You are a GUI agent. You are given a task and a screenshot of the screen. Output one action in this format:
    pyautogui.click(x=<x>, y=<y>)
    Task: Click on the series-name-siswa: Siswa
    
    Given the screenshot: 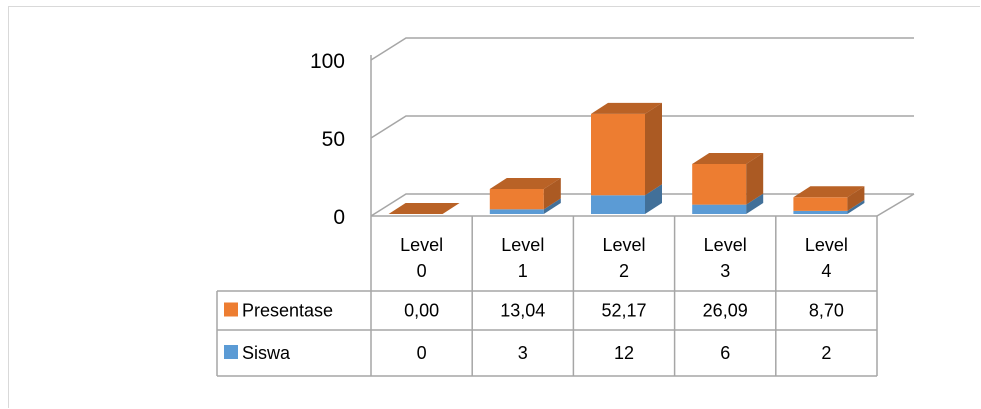 What is the action you would take?
    pyautogui.click(x=266, y=353)
    